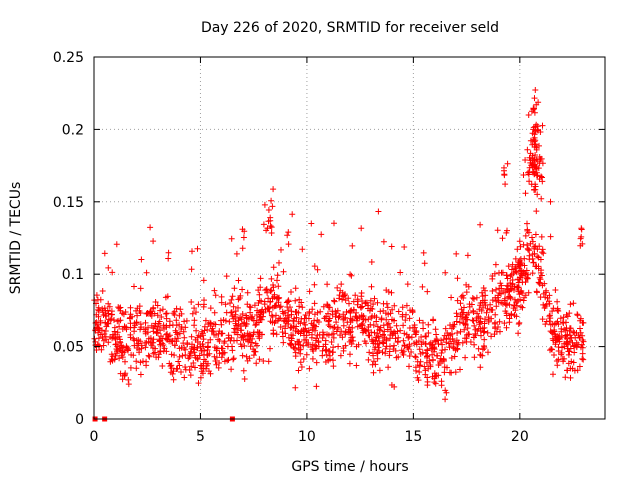  Describe the element at coordinates (200, 437) in the screenshot. I see `x-tick-label: 5` at that location.